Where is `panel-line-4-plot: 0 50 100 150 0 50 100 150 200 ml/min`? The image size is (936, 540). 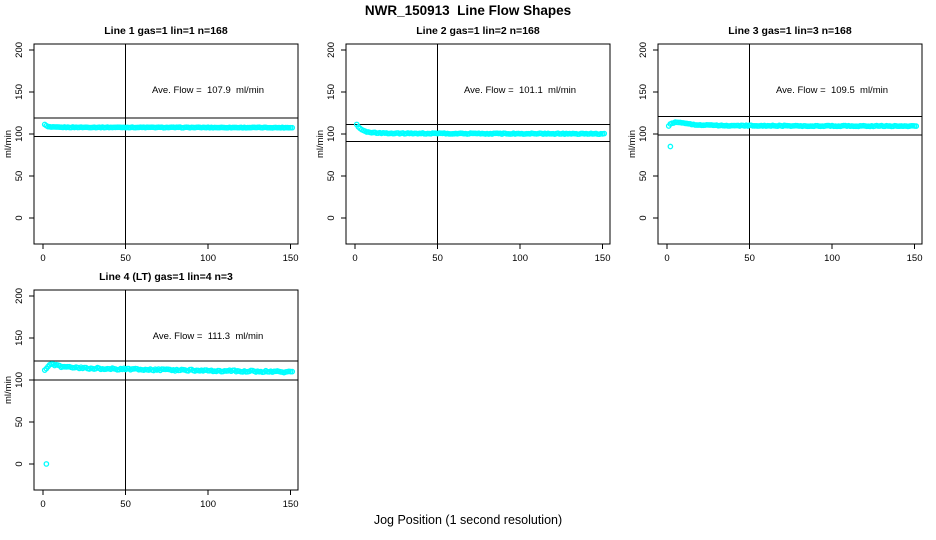
panel-line-4-plot: 0 50 100 150 0 50 100 150 200 ml/min is located at coordinates (151, 399).